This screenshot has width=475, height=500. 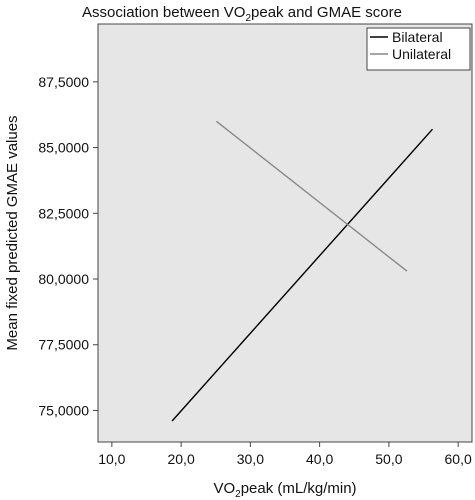 I want to click on y-tick-label: 80,0000, so click(x=63, y=279).